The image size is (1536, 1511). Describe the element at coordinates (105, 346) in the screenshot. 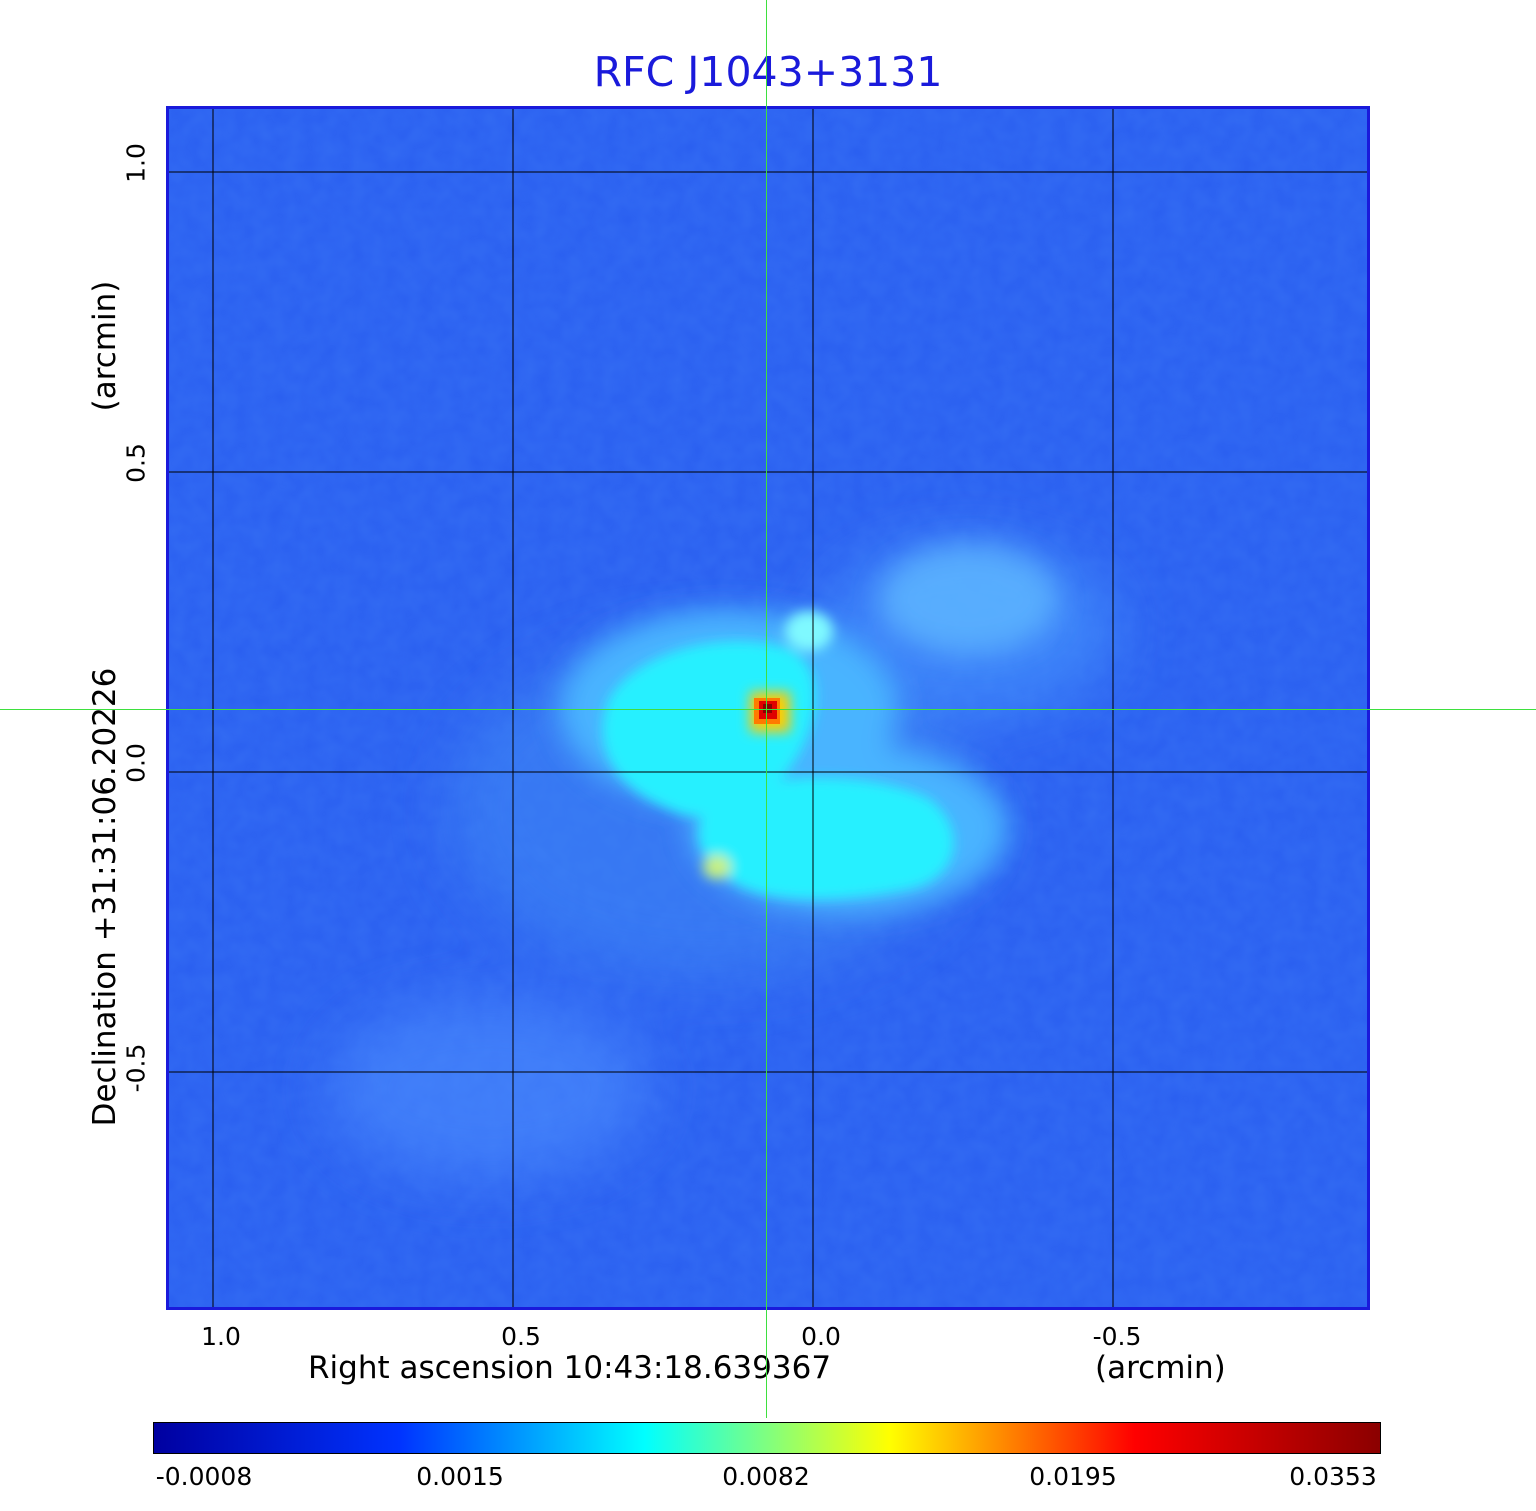

I see `y-axis-unit: (arcmin)` at that location.